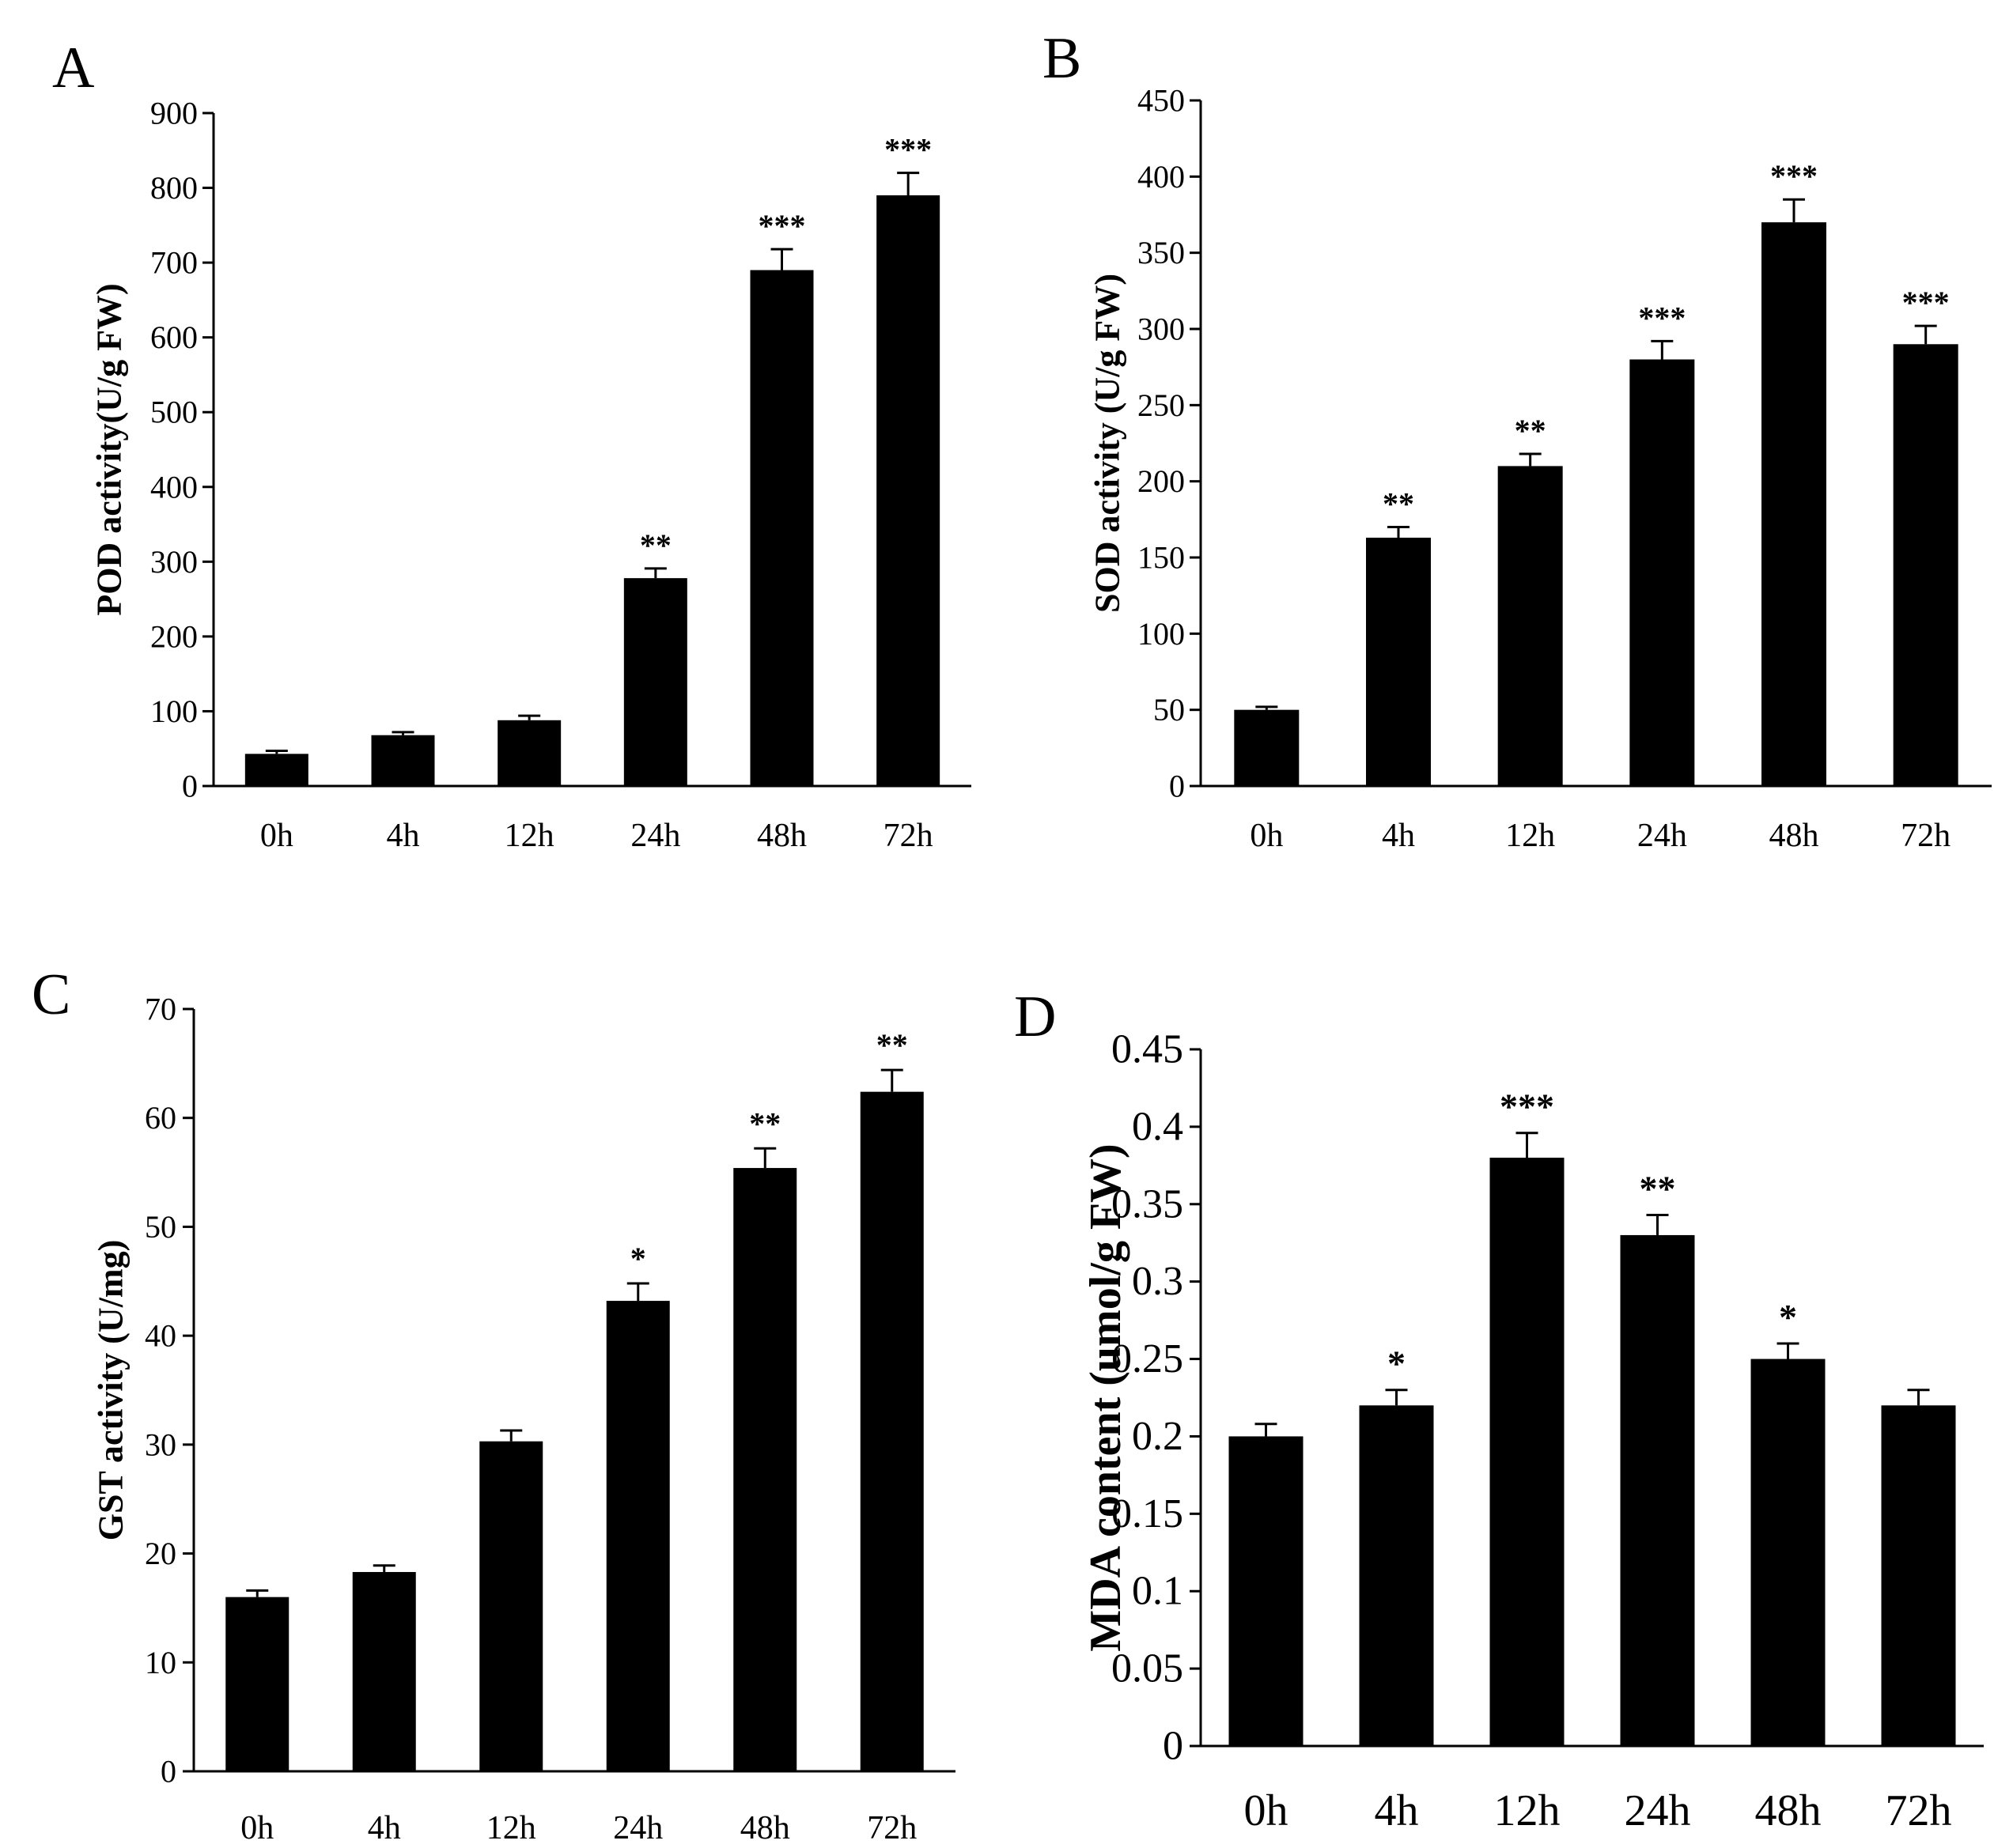  I want to click on y-tick-label: 0.35, so click(1147, 1203).